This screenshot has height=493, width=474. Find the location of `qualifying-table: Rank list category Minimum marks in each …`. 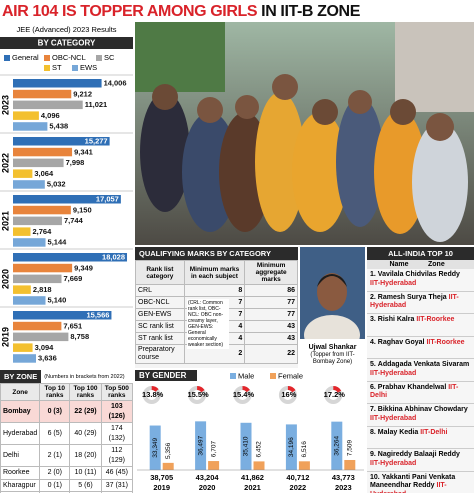

qualifying-table: Rank list category Minimum marks in each … is located at coordinates (216, 312).